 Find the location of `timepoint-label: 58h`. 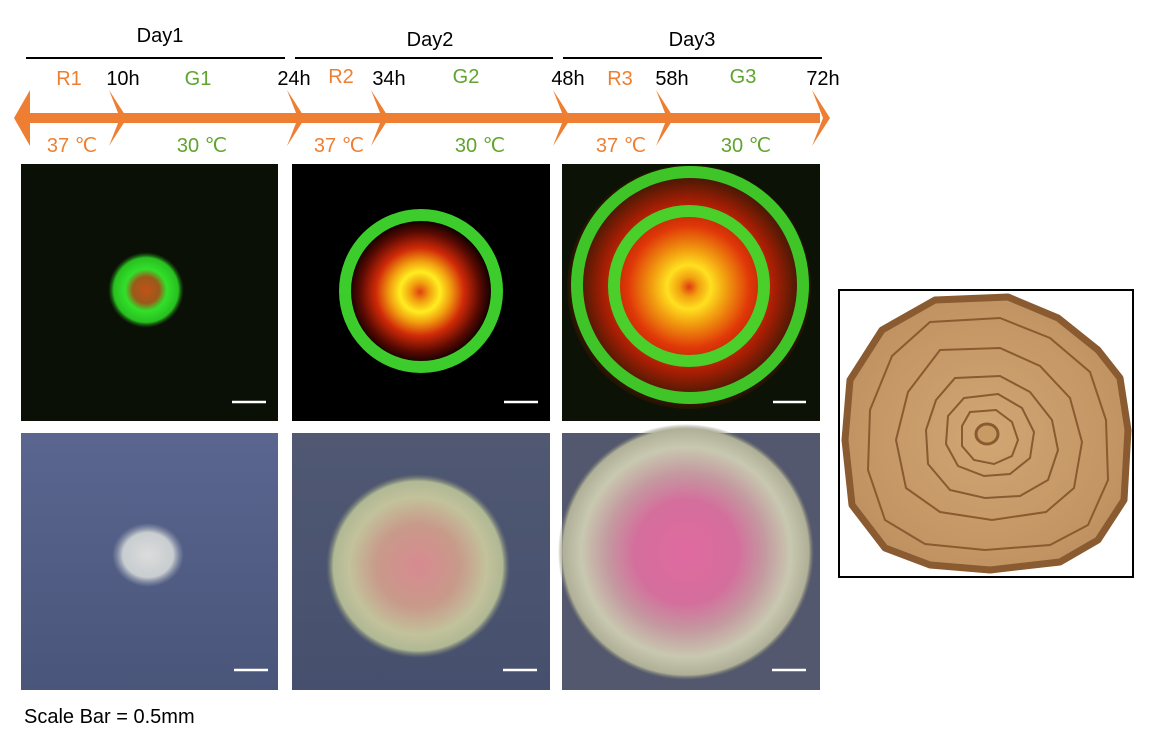

timepoint-label: 58h is located at coordinates (671, 79).